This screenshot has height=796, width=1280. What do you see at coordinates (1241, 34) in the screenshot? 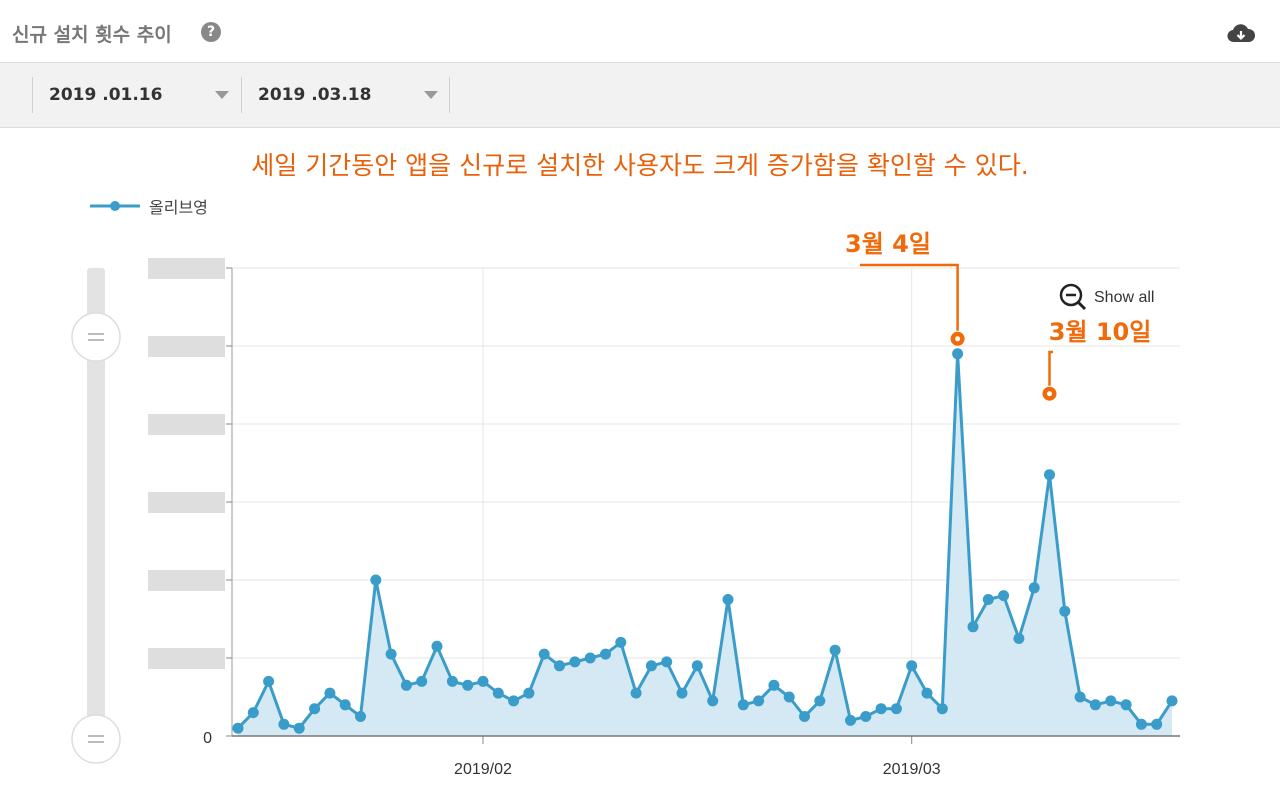
I see `cloud-download-icon` at bounding box center [1241, 34].